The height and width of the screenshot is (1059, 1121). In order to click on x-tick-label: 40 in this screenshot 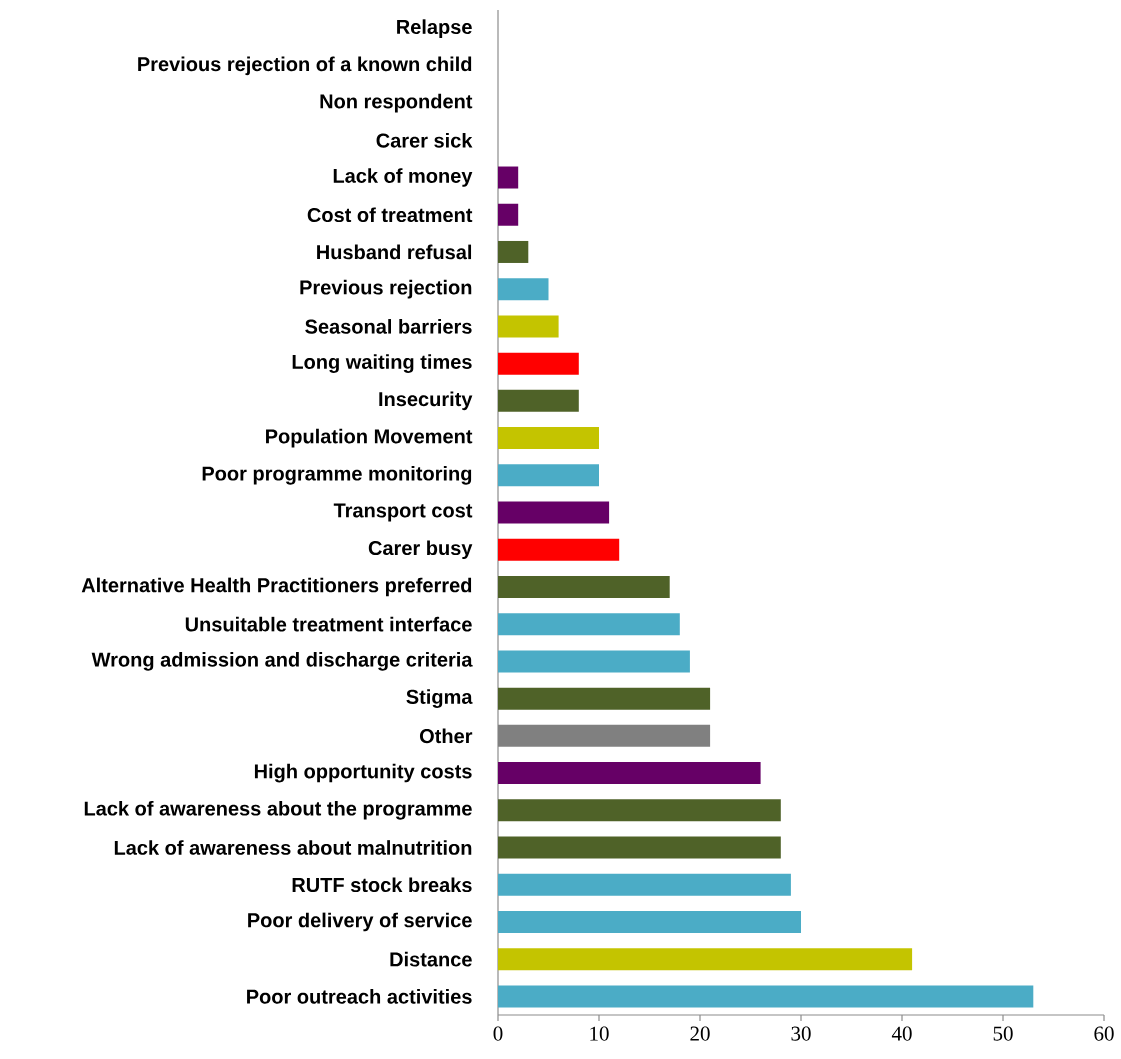, I will do `click(901, 1033)`.